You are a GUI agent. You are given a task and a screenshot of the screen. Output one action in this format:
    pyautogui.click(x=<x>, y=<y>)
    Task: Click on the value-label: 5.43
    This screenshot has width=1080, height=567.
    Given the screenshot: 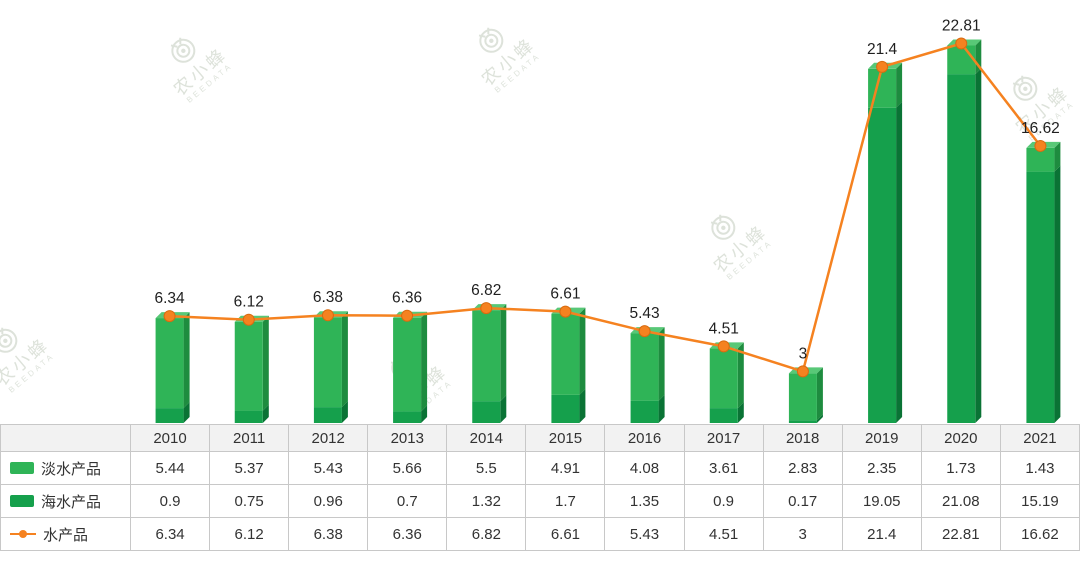 What is the action you would take?
    pyautogui.click(x=644, y=313)
    